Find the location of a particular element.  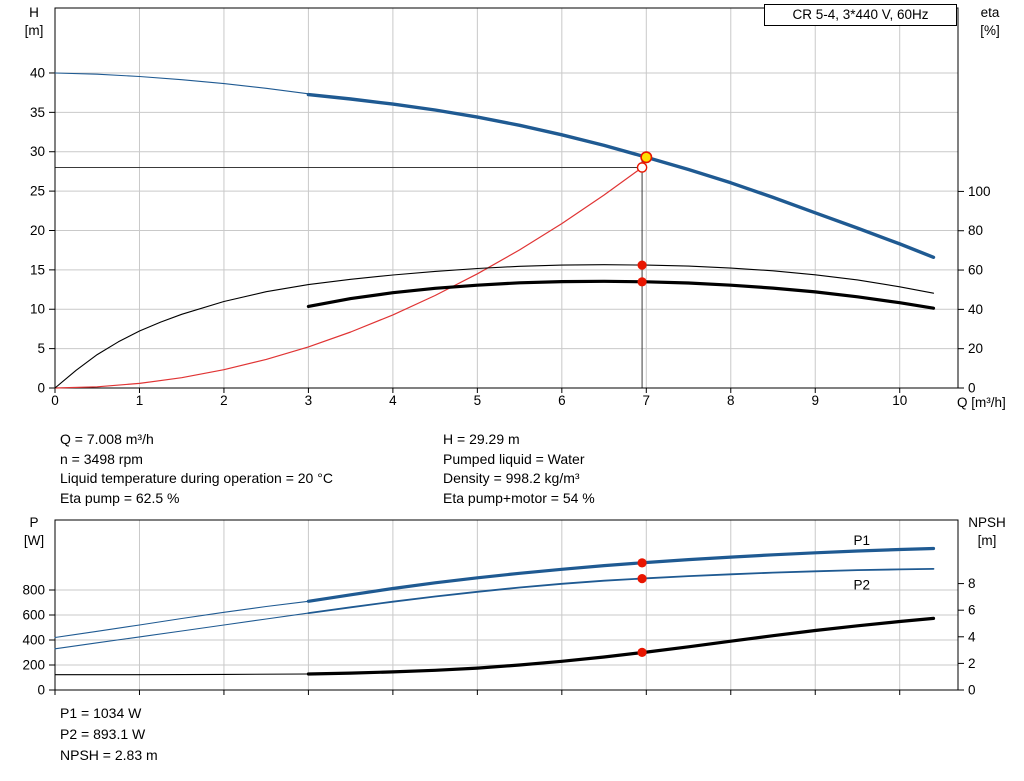

left-tick-label: 20 is located at coordinates (37, 230).